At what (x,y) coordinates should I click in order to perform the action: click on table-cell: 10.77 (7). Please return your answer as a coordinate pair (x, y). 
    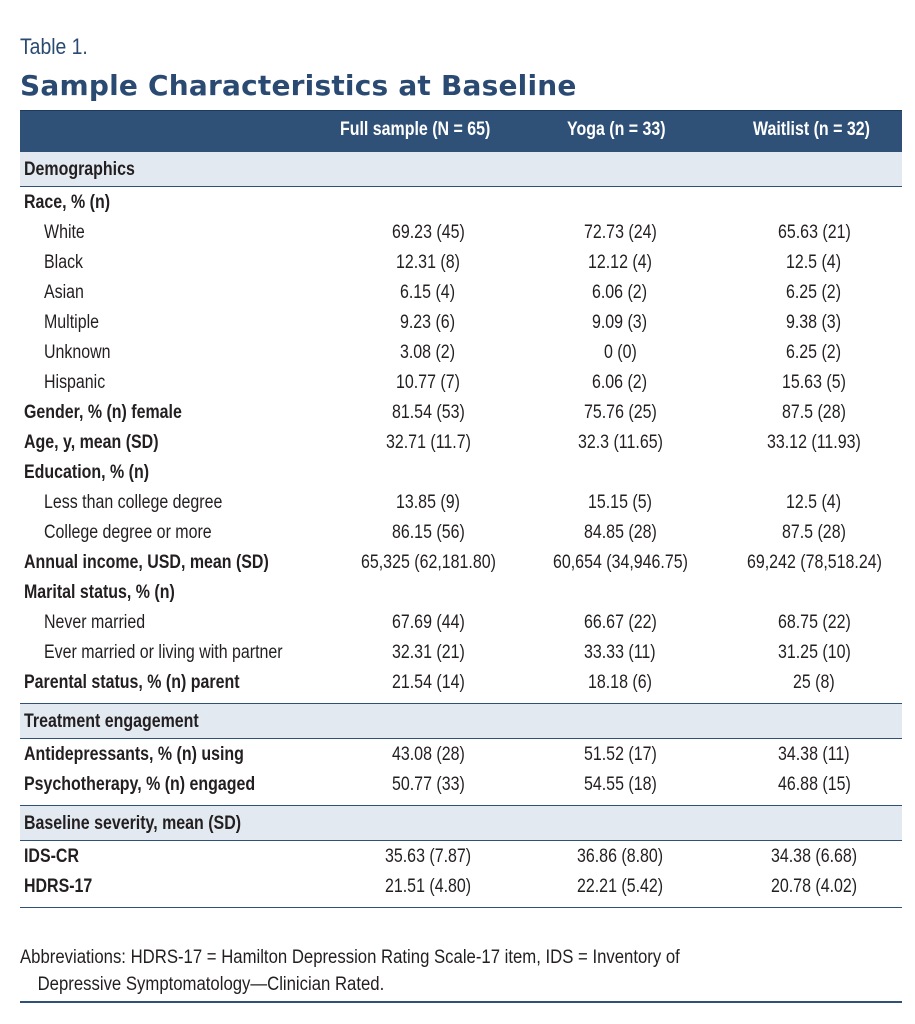
    Looking at the image, I should click on (428, 382).